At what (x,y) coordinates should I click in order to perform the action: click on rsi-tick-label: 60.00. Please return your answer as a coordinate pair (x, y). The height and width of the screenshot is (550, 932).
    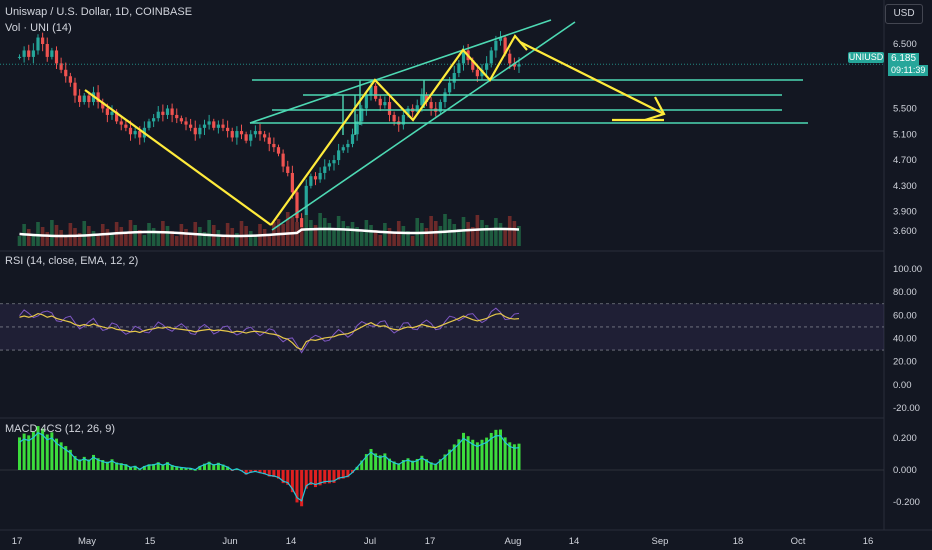
    Looking at the image, I should click on (905, 315).